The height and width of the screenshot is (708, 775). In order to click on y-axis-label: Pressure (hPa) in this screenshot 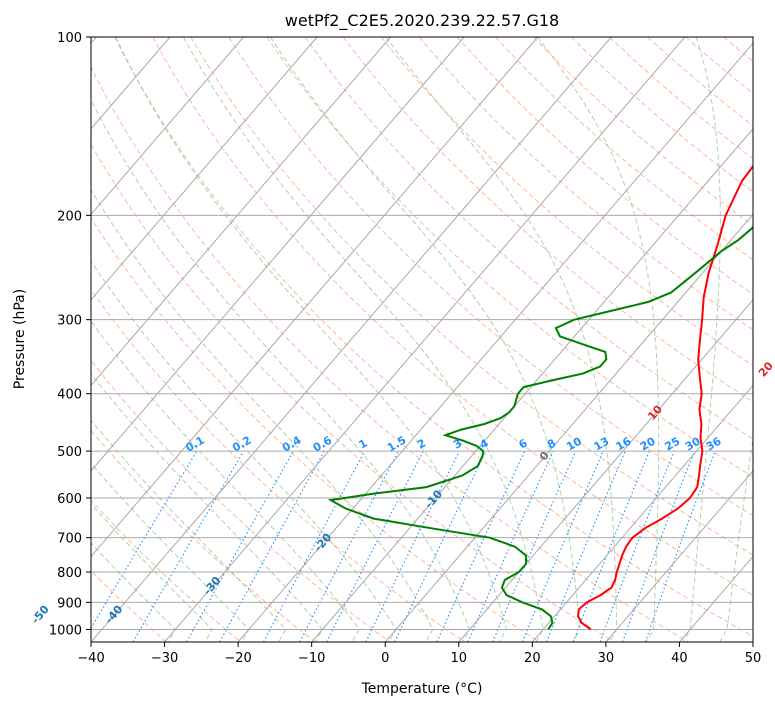, I will do `click(20, 339)`.